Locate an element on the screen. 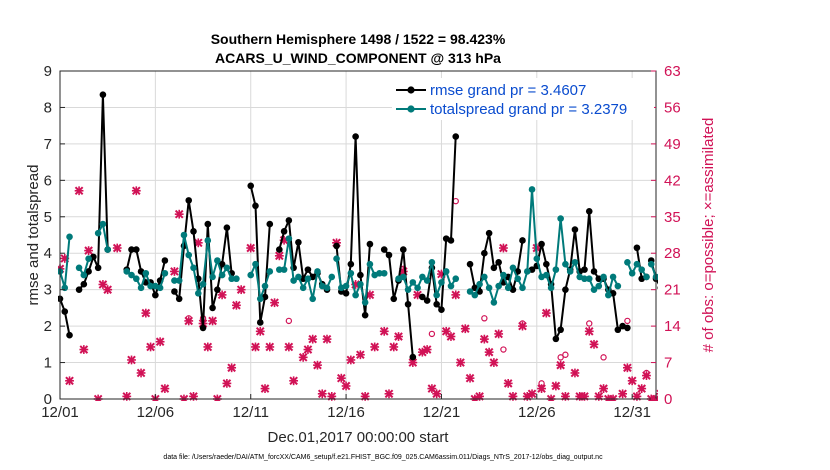  x-tick-label: 12/31 is located at coordinates (632, 412).